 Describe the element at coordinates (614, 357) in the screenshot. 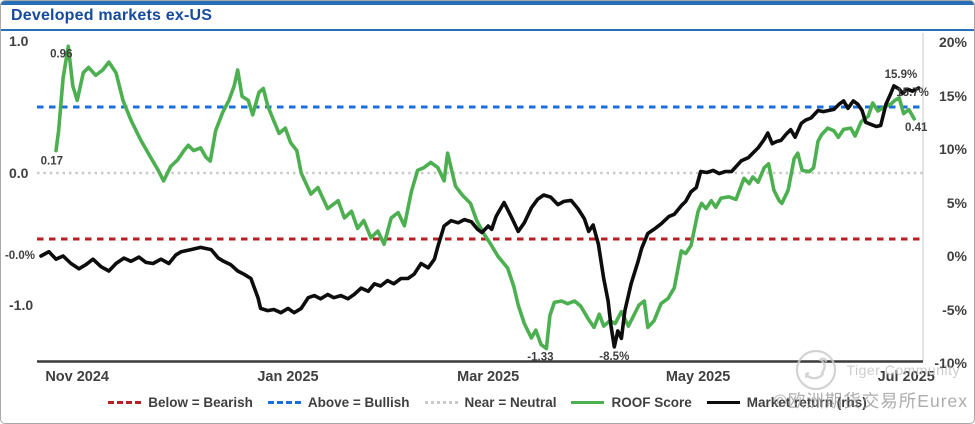

I see `annotation-85: -8.5%` at that location.